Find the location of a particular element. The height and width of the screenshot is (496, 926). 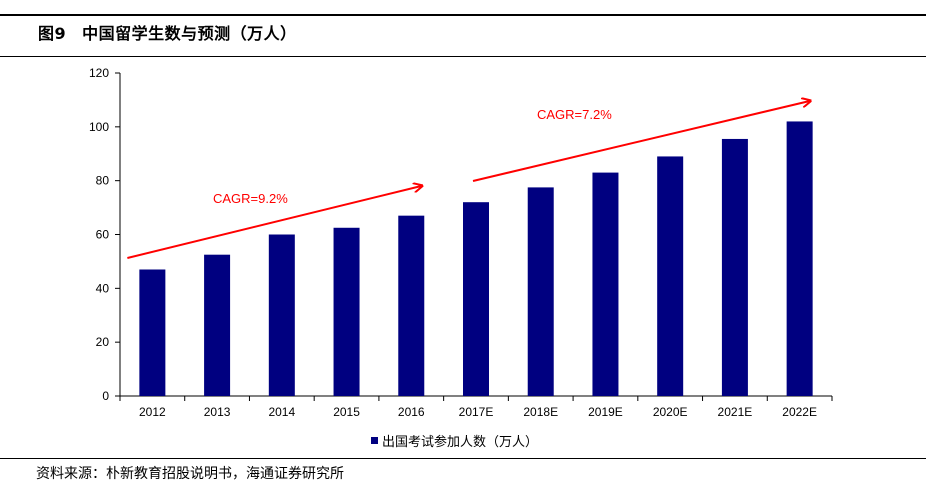

x-tick-label: 2012 is located at coordinates (152, 412).